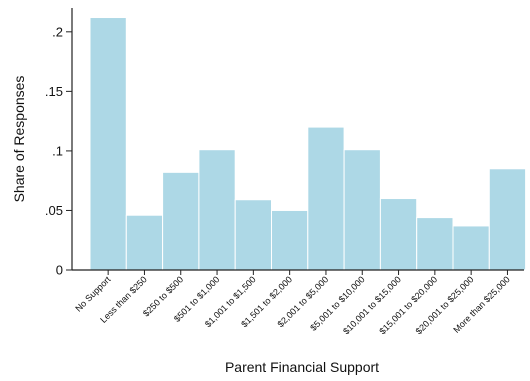 The width and height of the screenshot is (530, 381). What do you see at coordinates (93, 294) in the screenshot?
I see `x-tick-label: No Support` at bounding box center [93, 294].